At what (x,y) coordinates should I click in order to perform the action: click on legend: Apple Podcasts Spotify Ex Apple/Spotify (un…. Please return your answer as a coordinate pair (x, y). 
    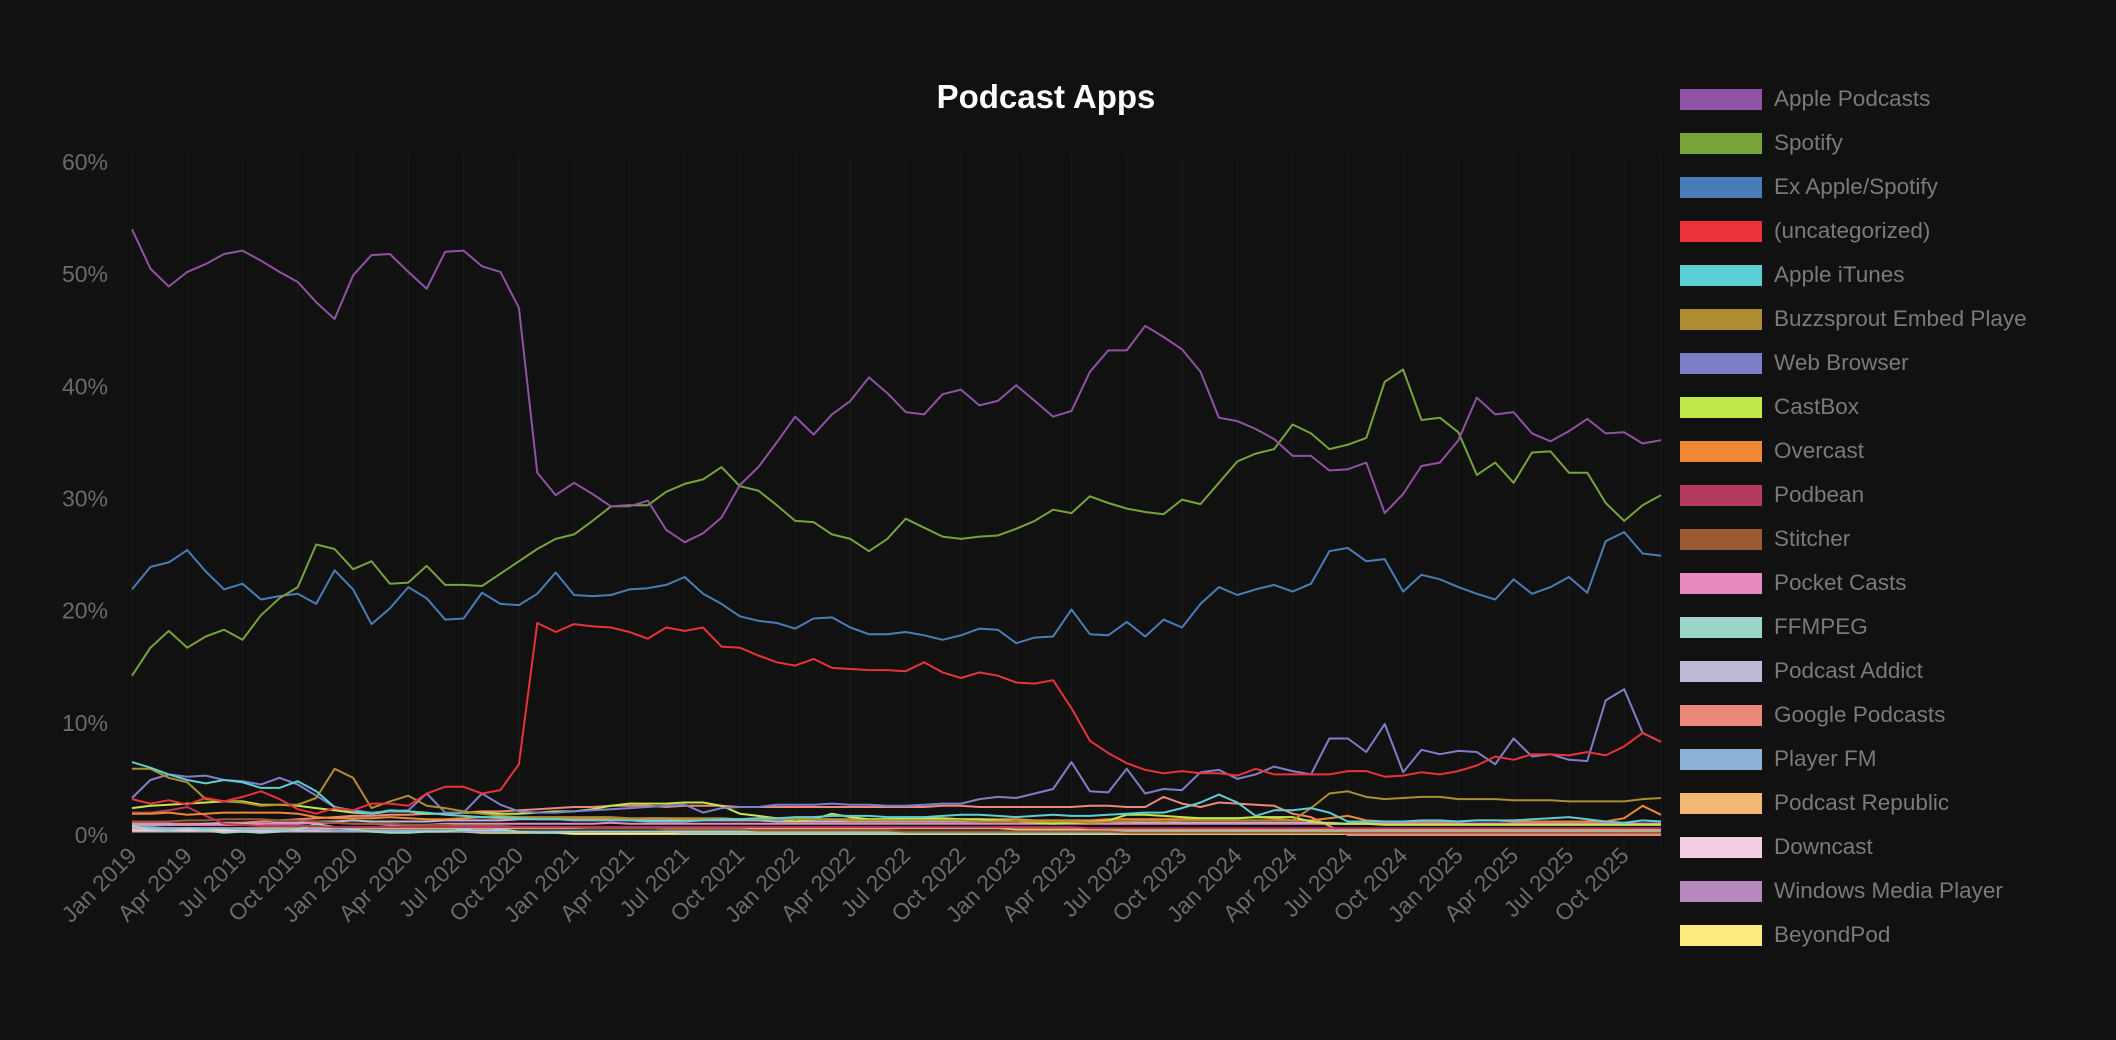
    Looking at the image, I should click on (1853, 517).